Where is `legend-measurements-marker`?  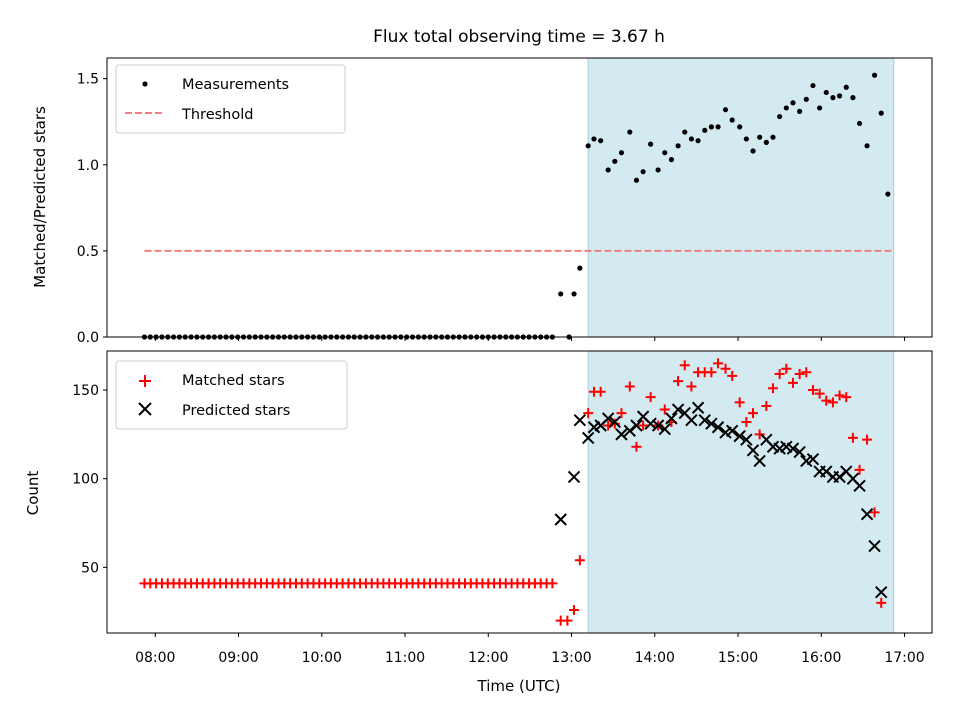 legend-measurements-marker is located at coordinates (145, 84).